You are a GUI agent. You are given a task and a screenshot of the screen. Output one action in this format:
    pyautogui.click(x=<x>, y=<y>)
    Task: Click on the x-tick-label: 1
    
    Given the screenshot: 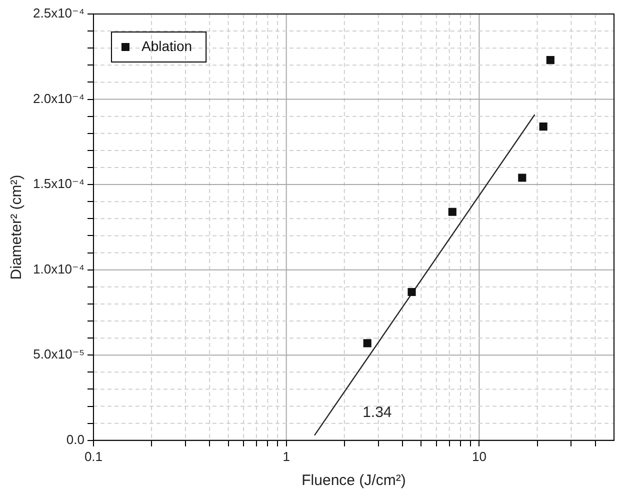 What is the action you would take?
    pyautogui.click(x=286, y=456)
    